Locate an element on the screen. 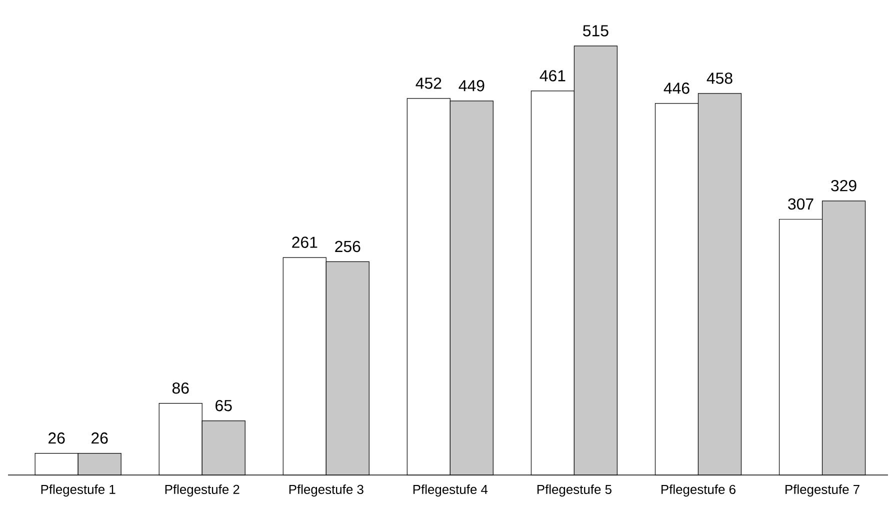  data-label: 515 is located at coordinates (595, 30).